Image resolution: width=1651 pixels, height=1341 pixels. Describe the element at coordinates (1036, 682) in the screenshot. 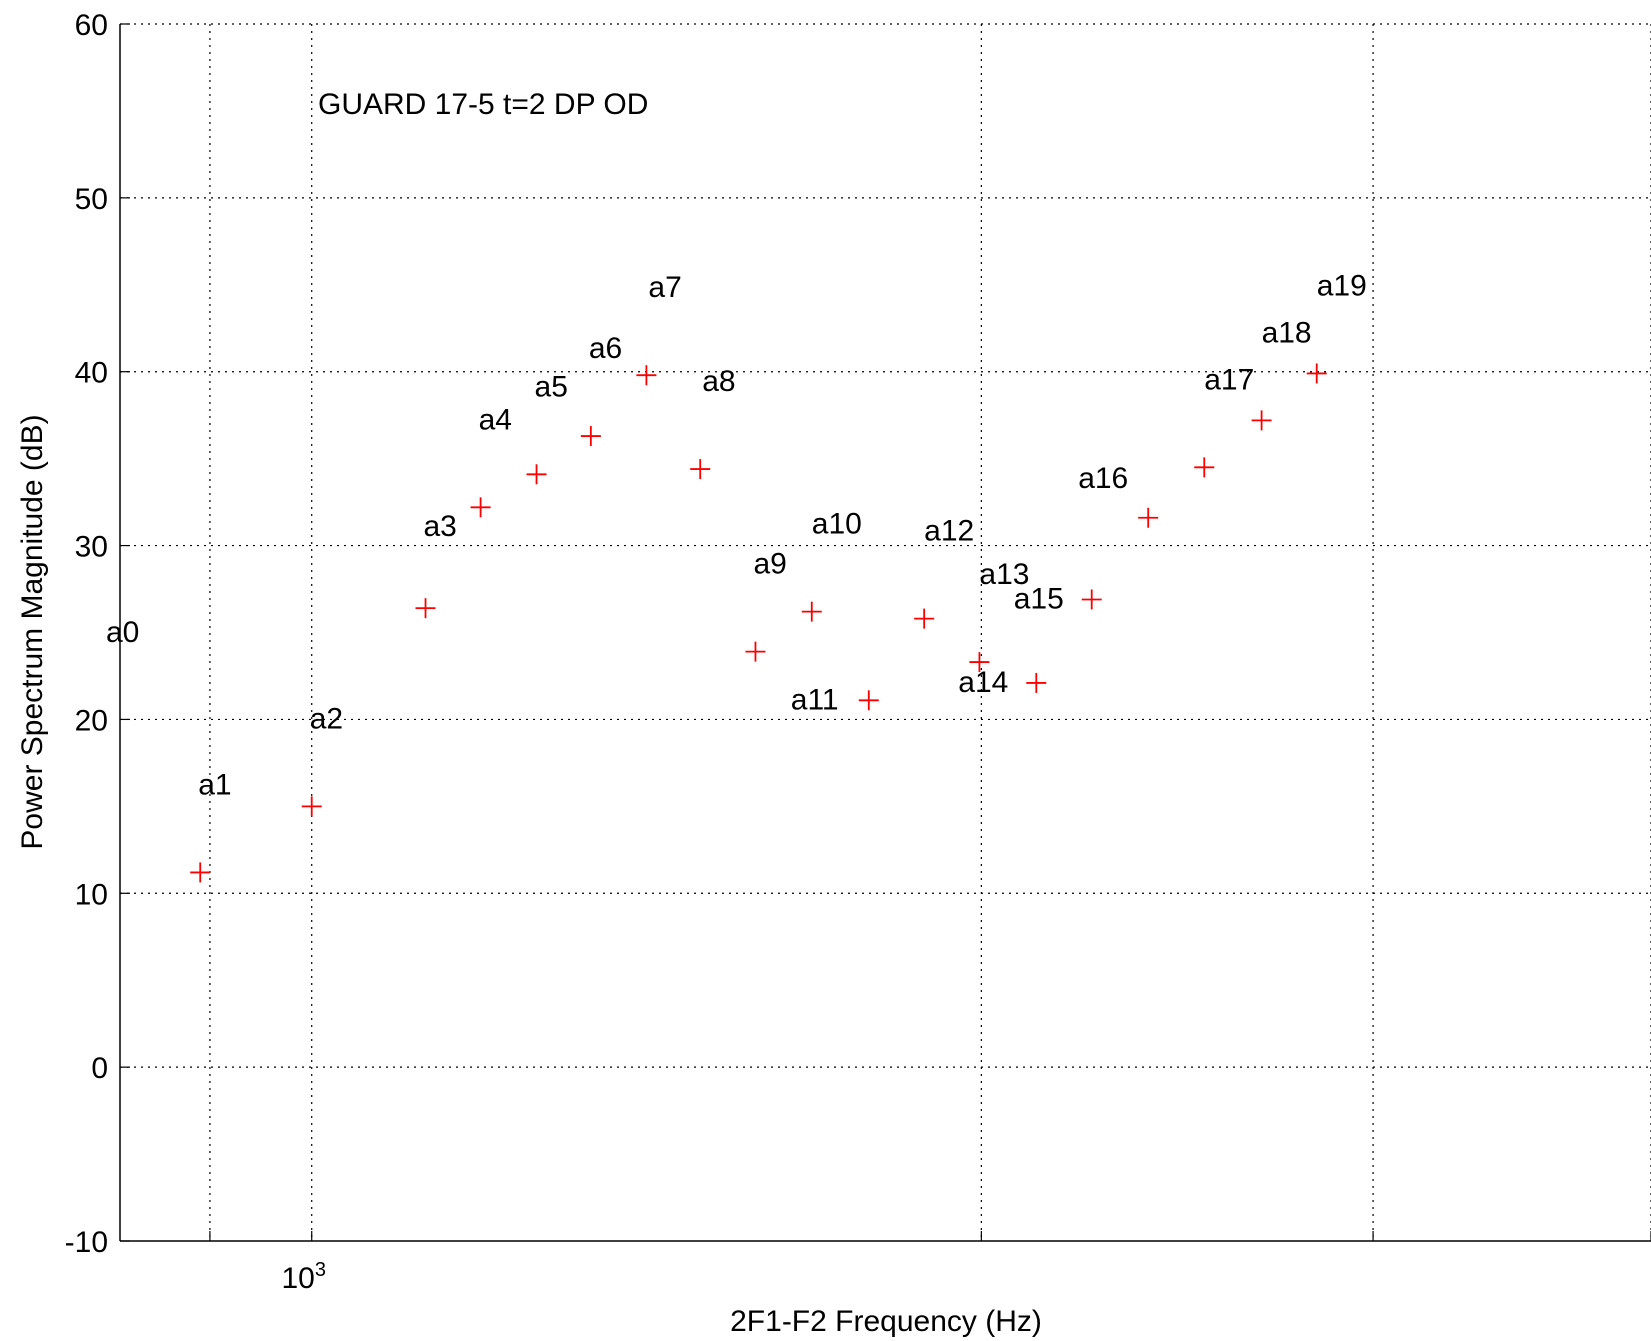

I see `data-point-a14` at that location.